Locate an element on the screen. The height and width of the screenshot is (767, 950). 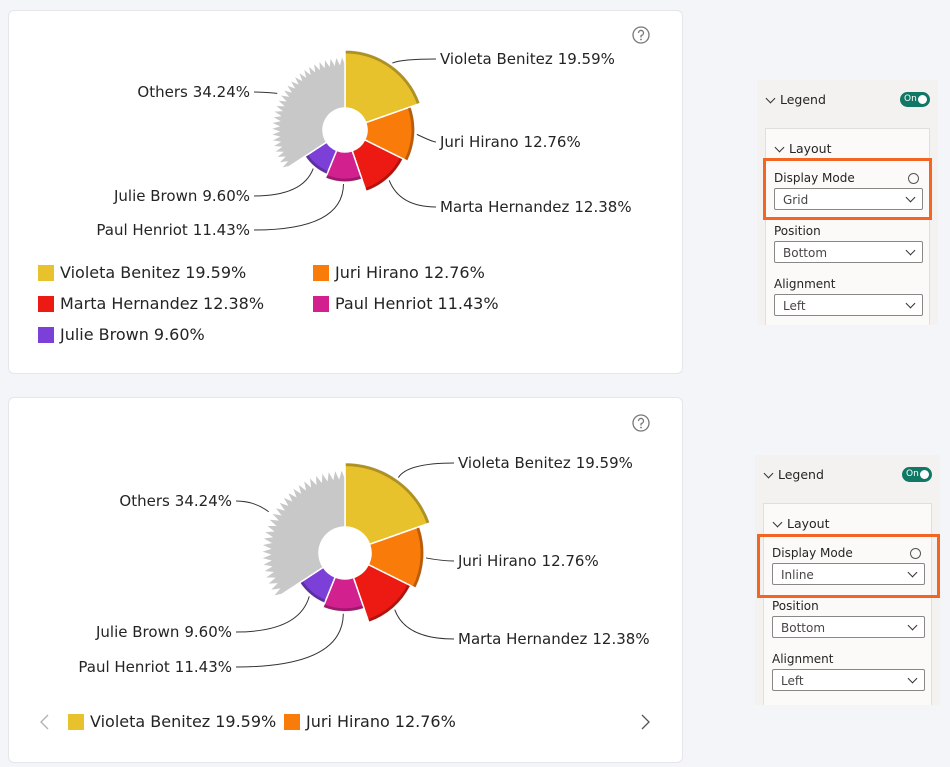
legend-value: 11.43% is located at coordinates (468, 303).